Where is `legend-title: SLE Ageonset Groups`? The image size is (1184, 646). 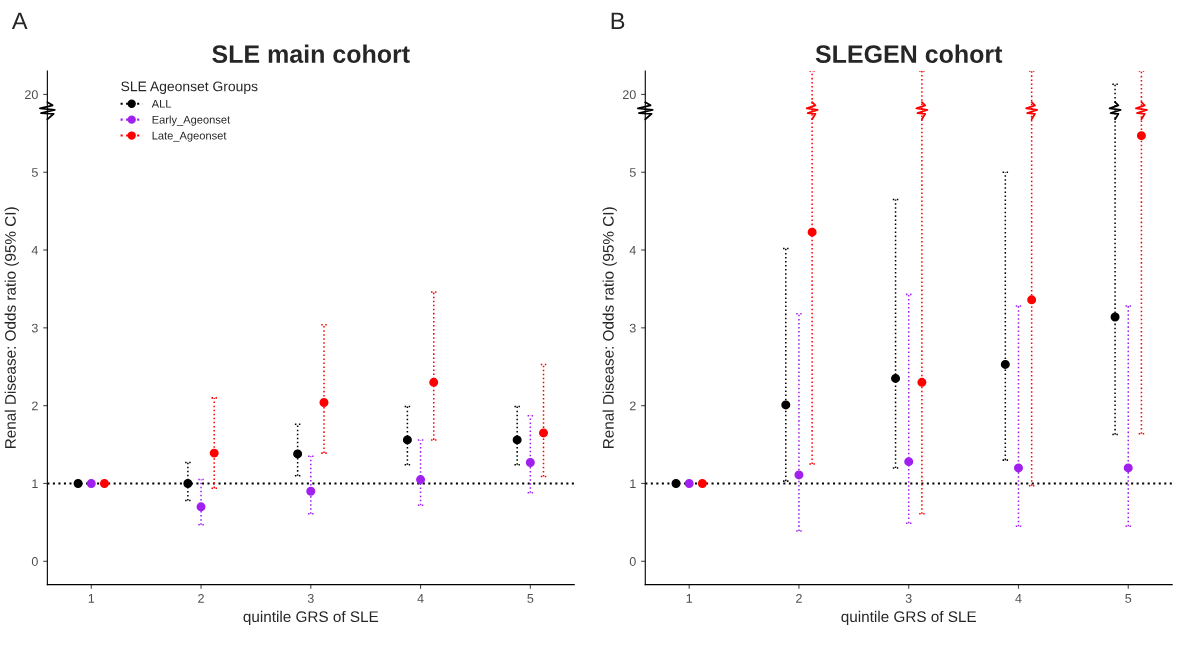
legend-title: SLE Ageonset Groups is located at coordinates (189, 88).